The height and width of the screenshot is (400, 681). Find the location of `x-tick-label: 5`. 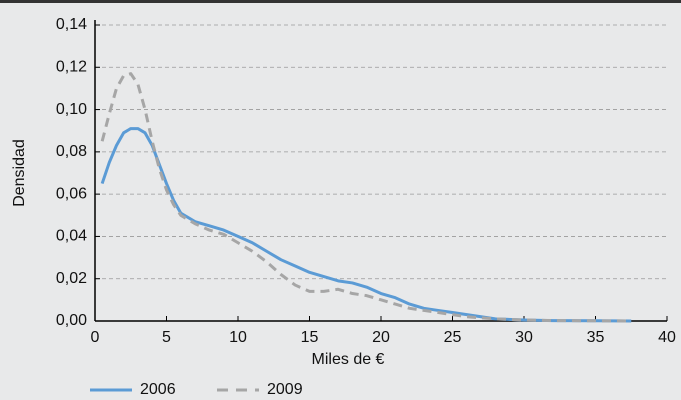

x-tick-label: 5 is located at coordinates (166, 337).